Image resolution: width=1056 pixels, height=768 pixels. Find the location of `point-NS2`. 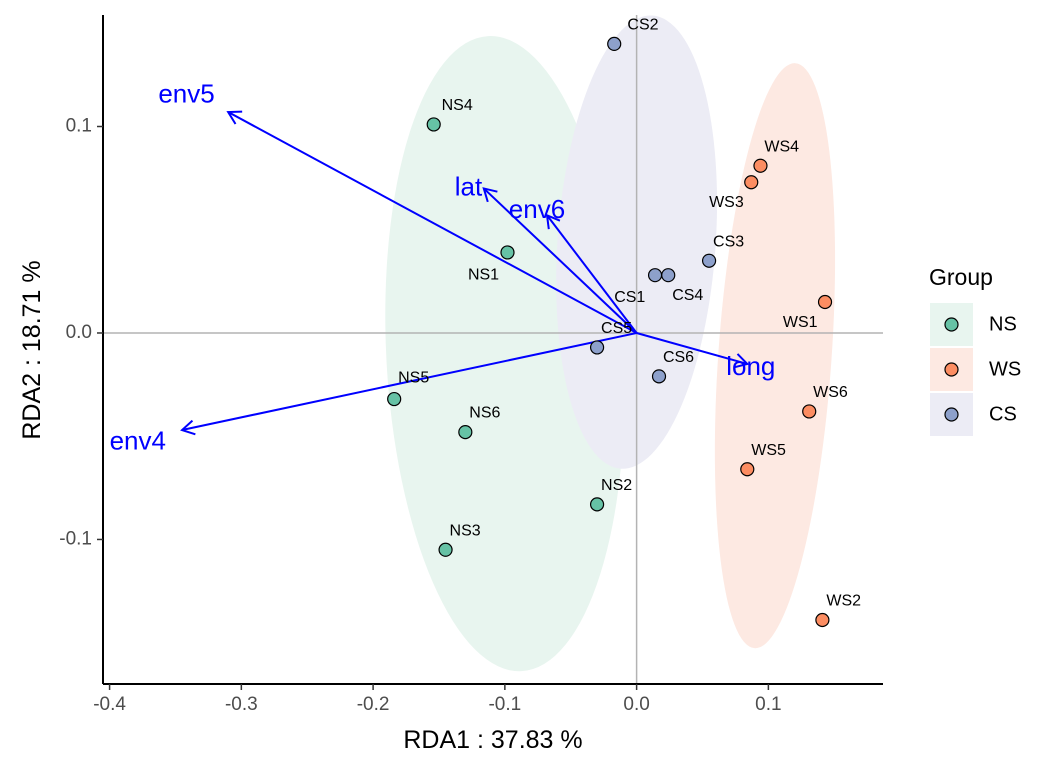

point-NS2 is located at coordinates (597, 504).